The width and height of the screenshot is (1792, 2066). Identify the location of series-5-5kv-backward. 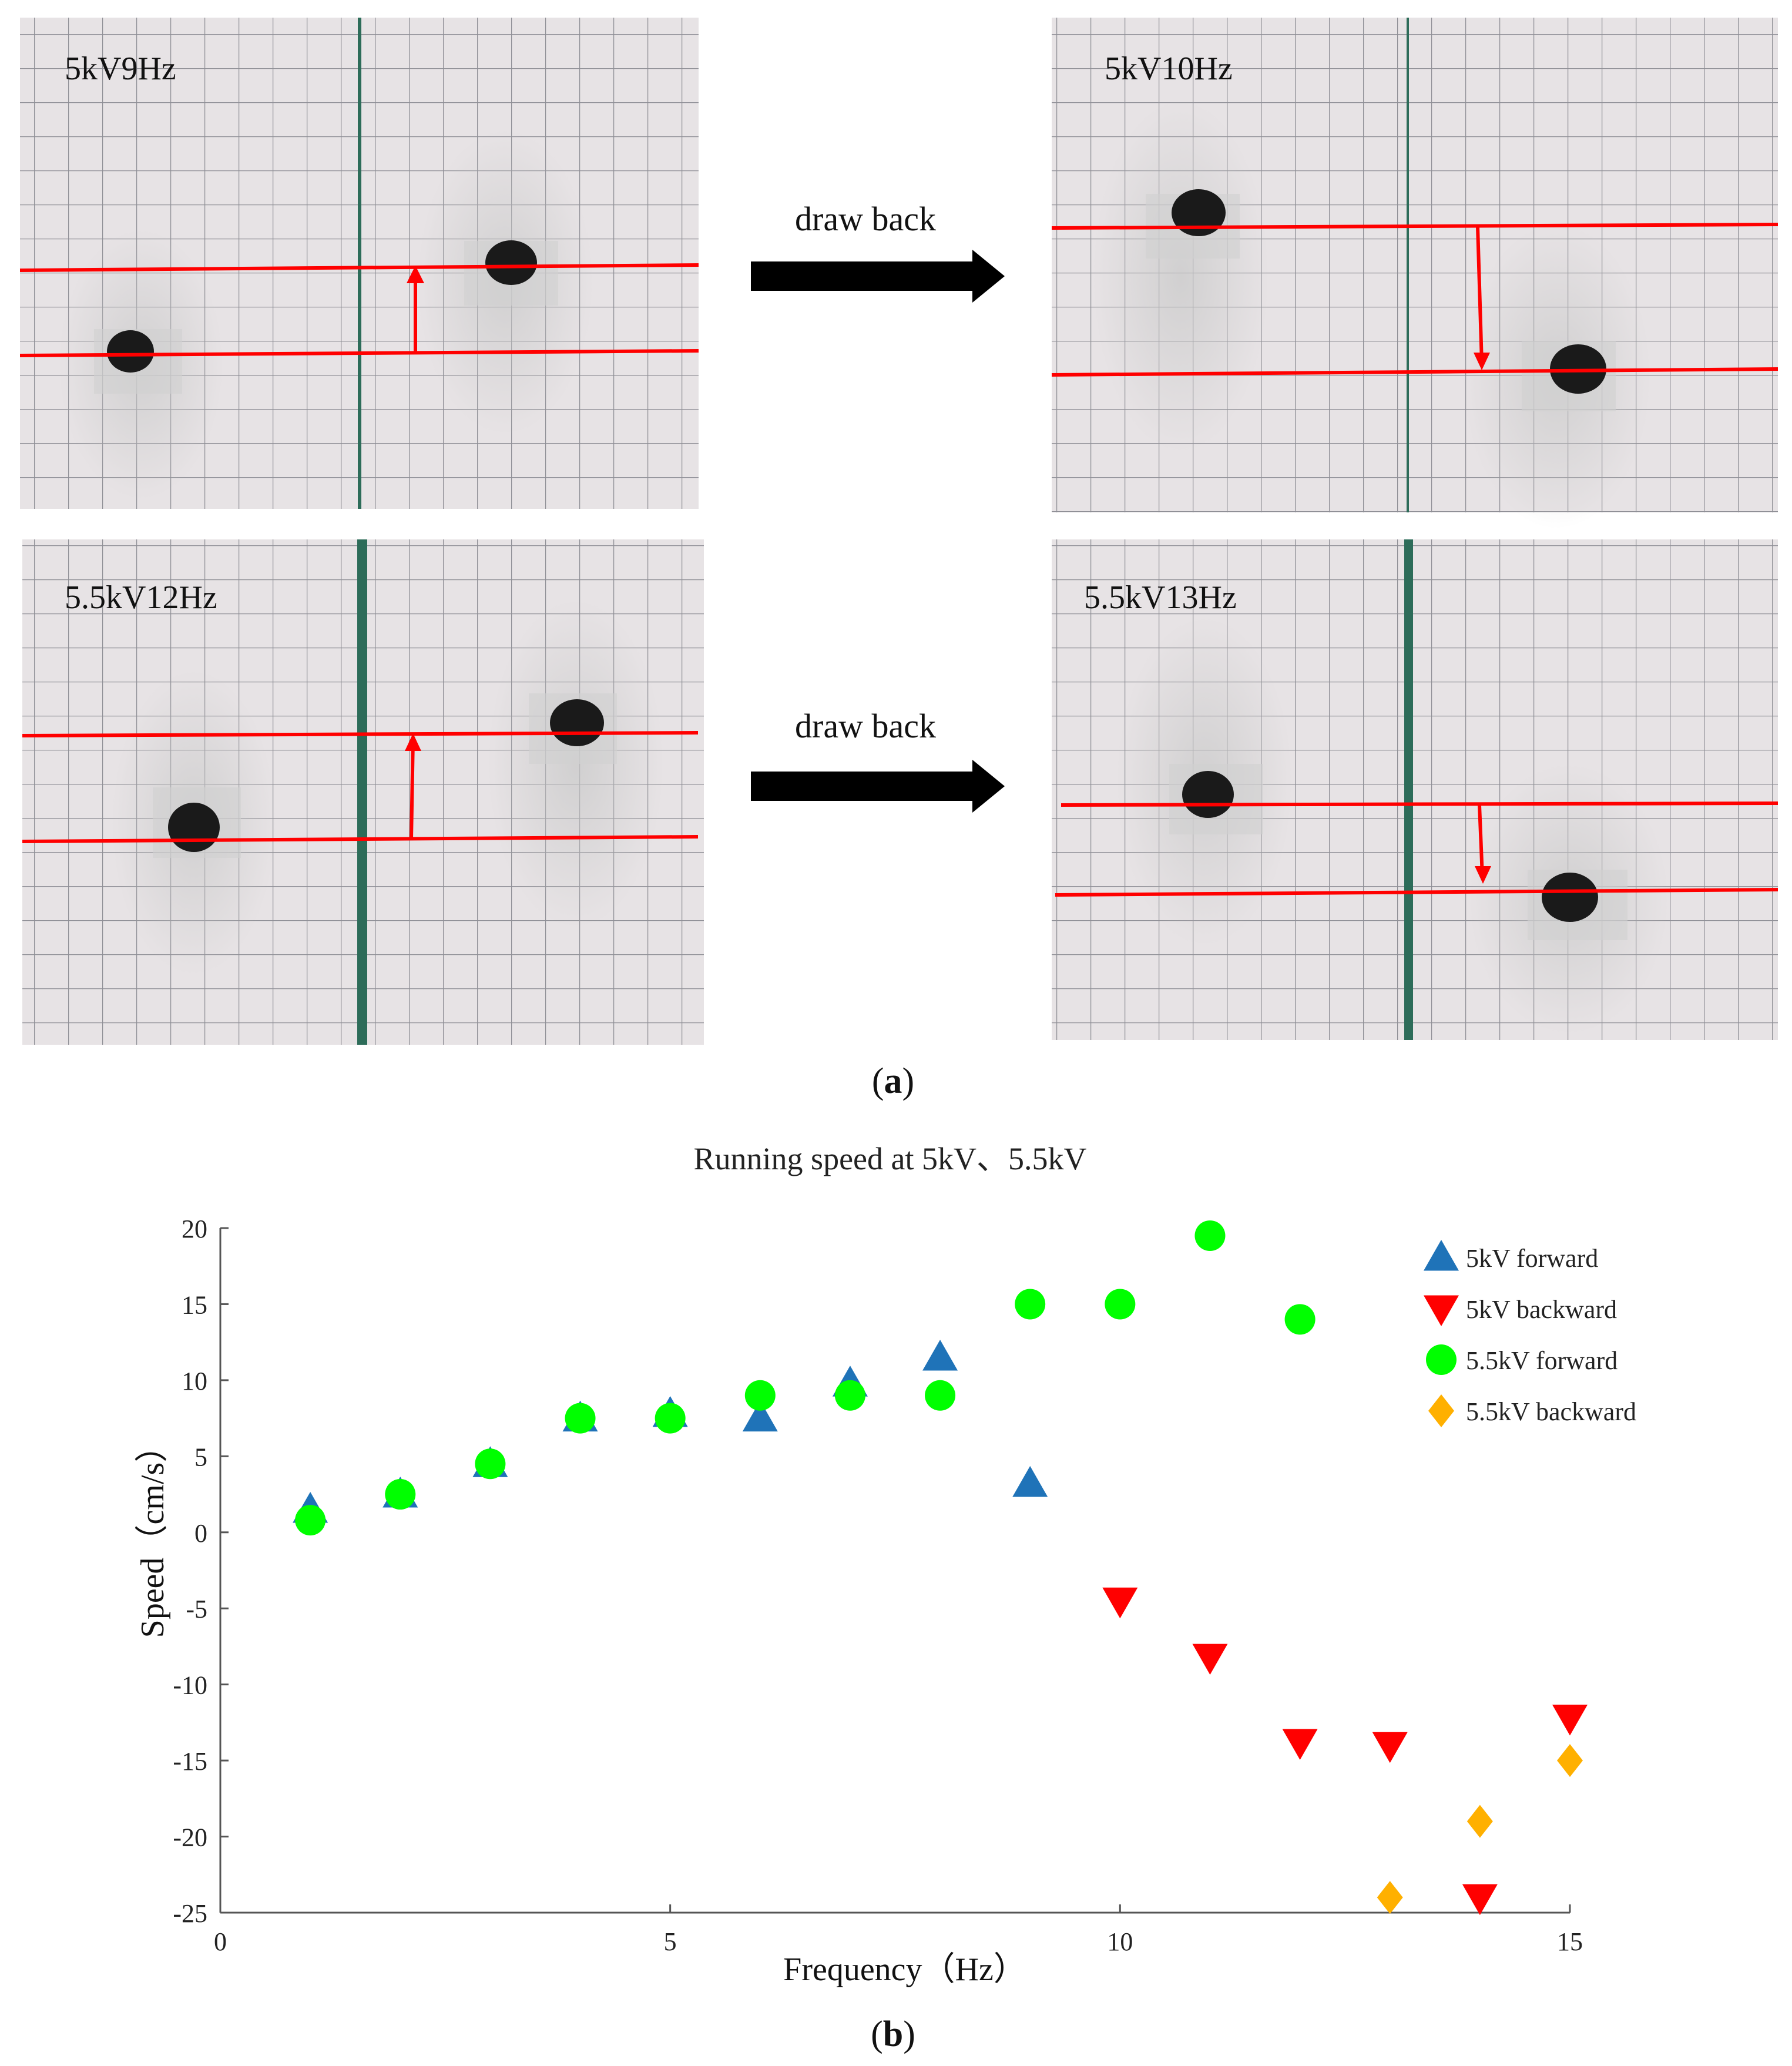
(1480, 1829).